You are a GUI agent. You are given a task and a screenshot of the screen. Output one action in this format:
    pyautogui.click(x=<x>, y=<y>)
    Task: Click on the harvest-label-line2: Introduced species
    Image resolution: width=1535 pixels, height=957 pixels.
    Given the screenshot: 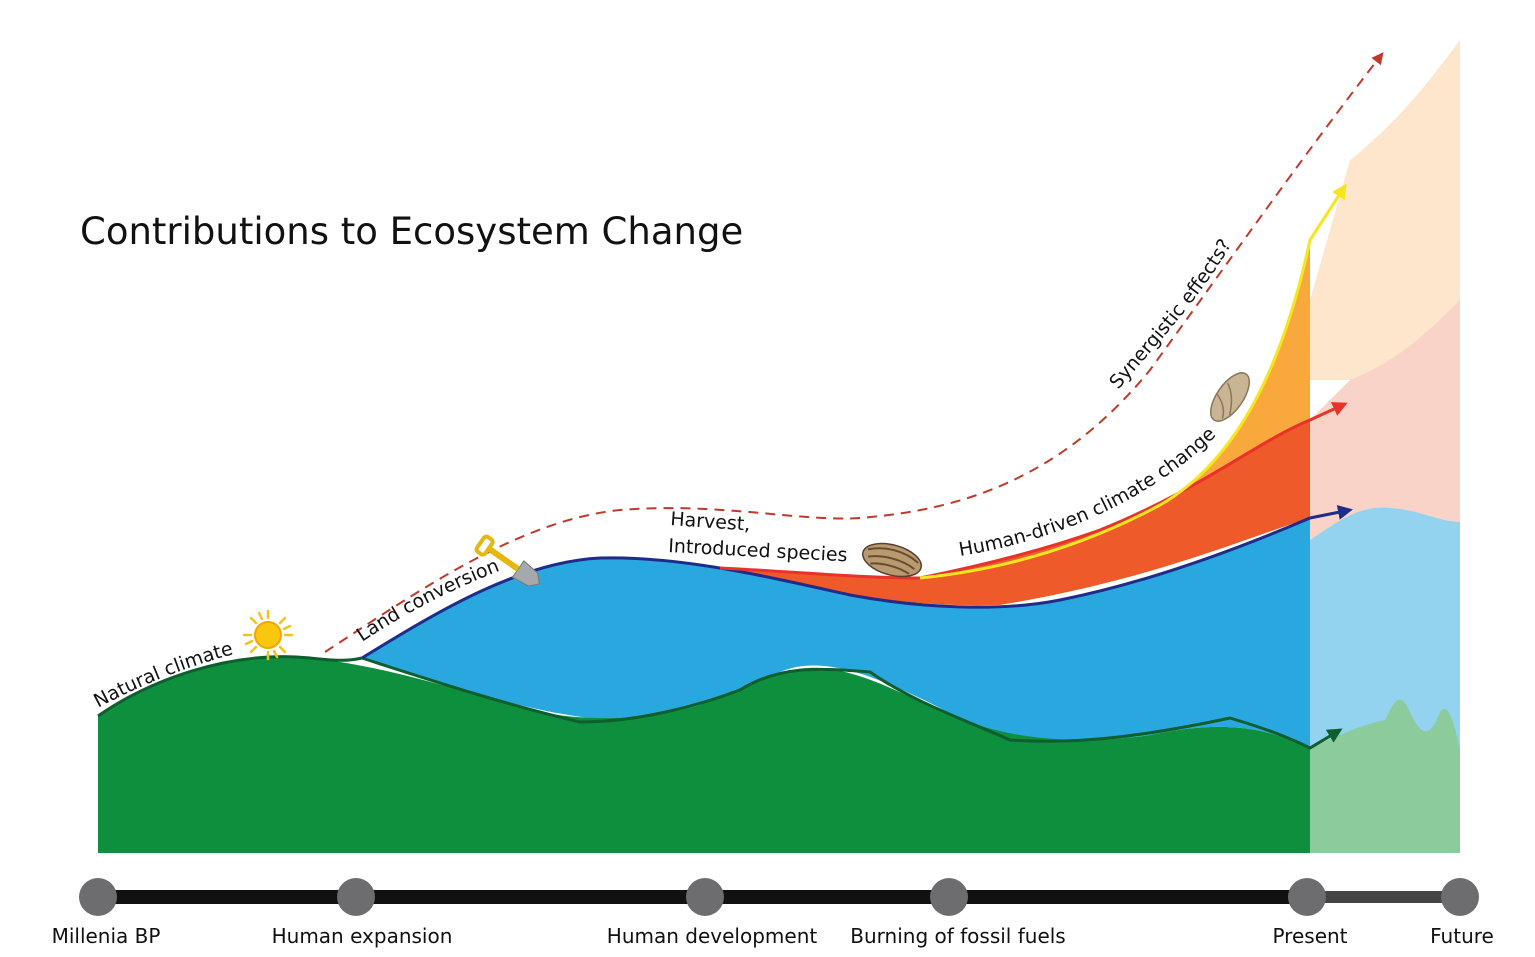 What is the action you would take?
    pyautogui.click(x=758, y=550)
    